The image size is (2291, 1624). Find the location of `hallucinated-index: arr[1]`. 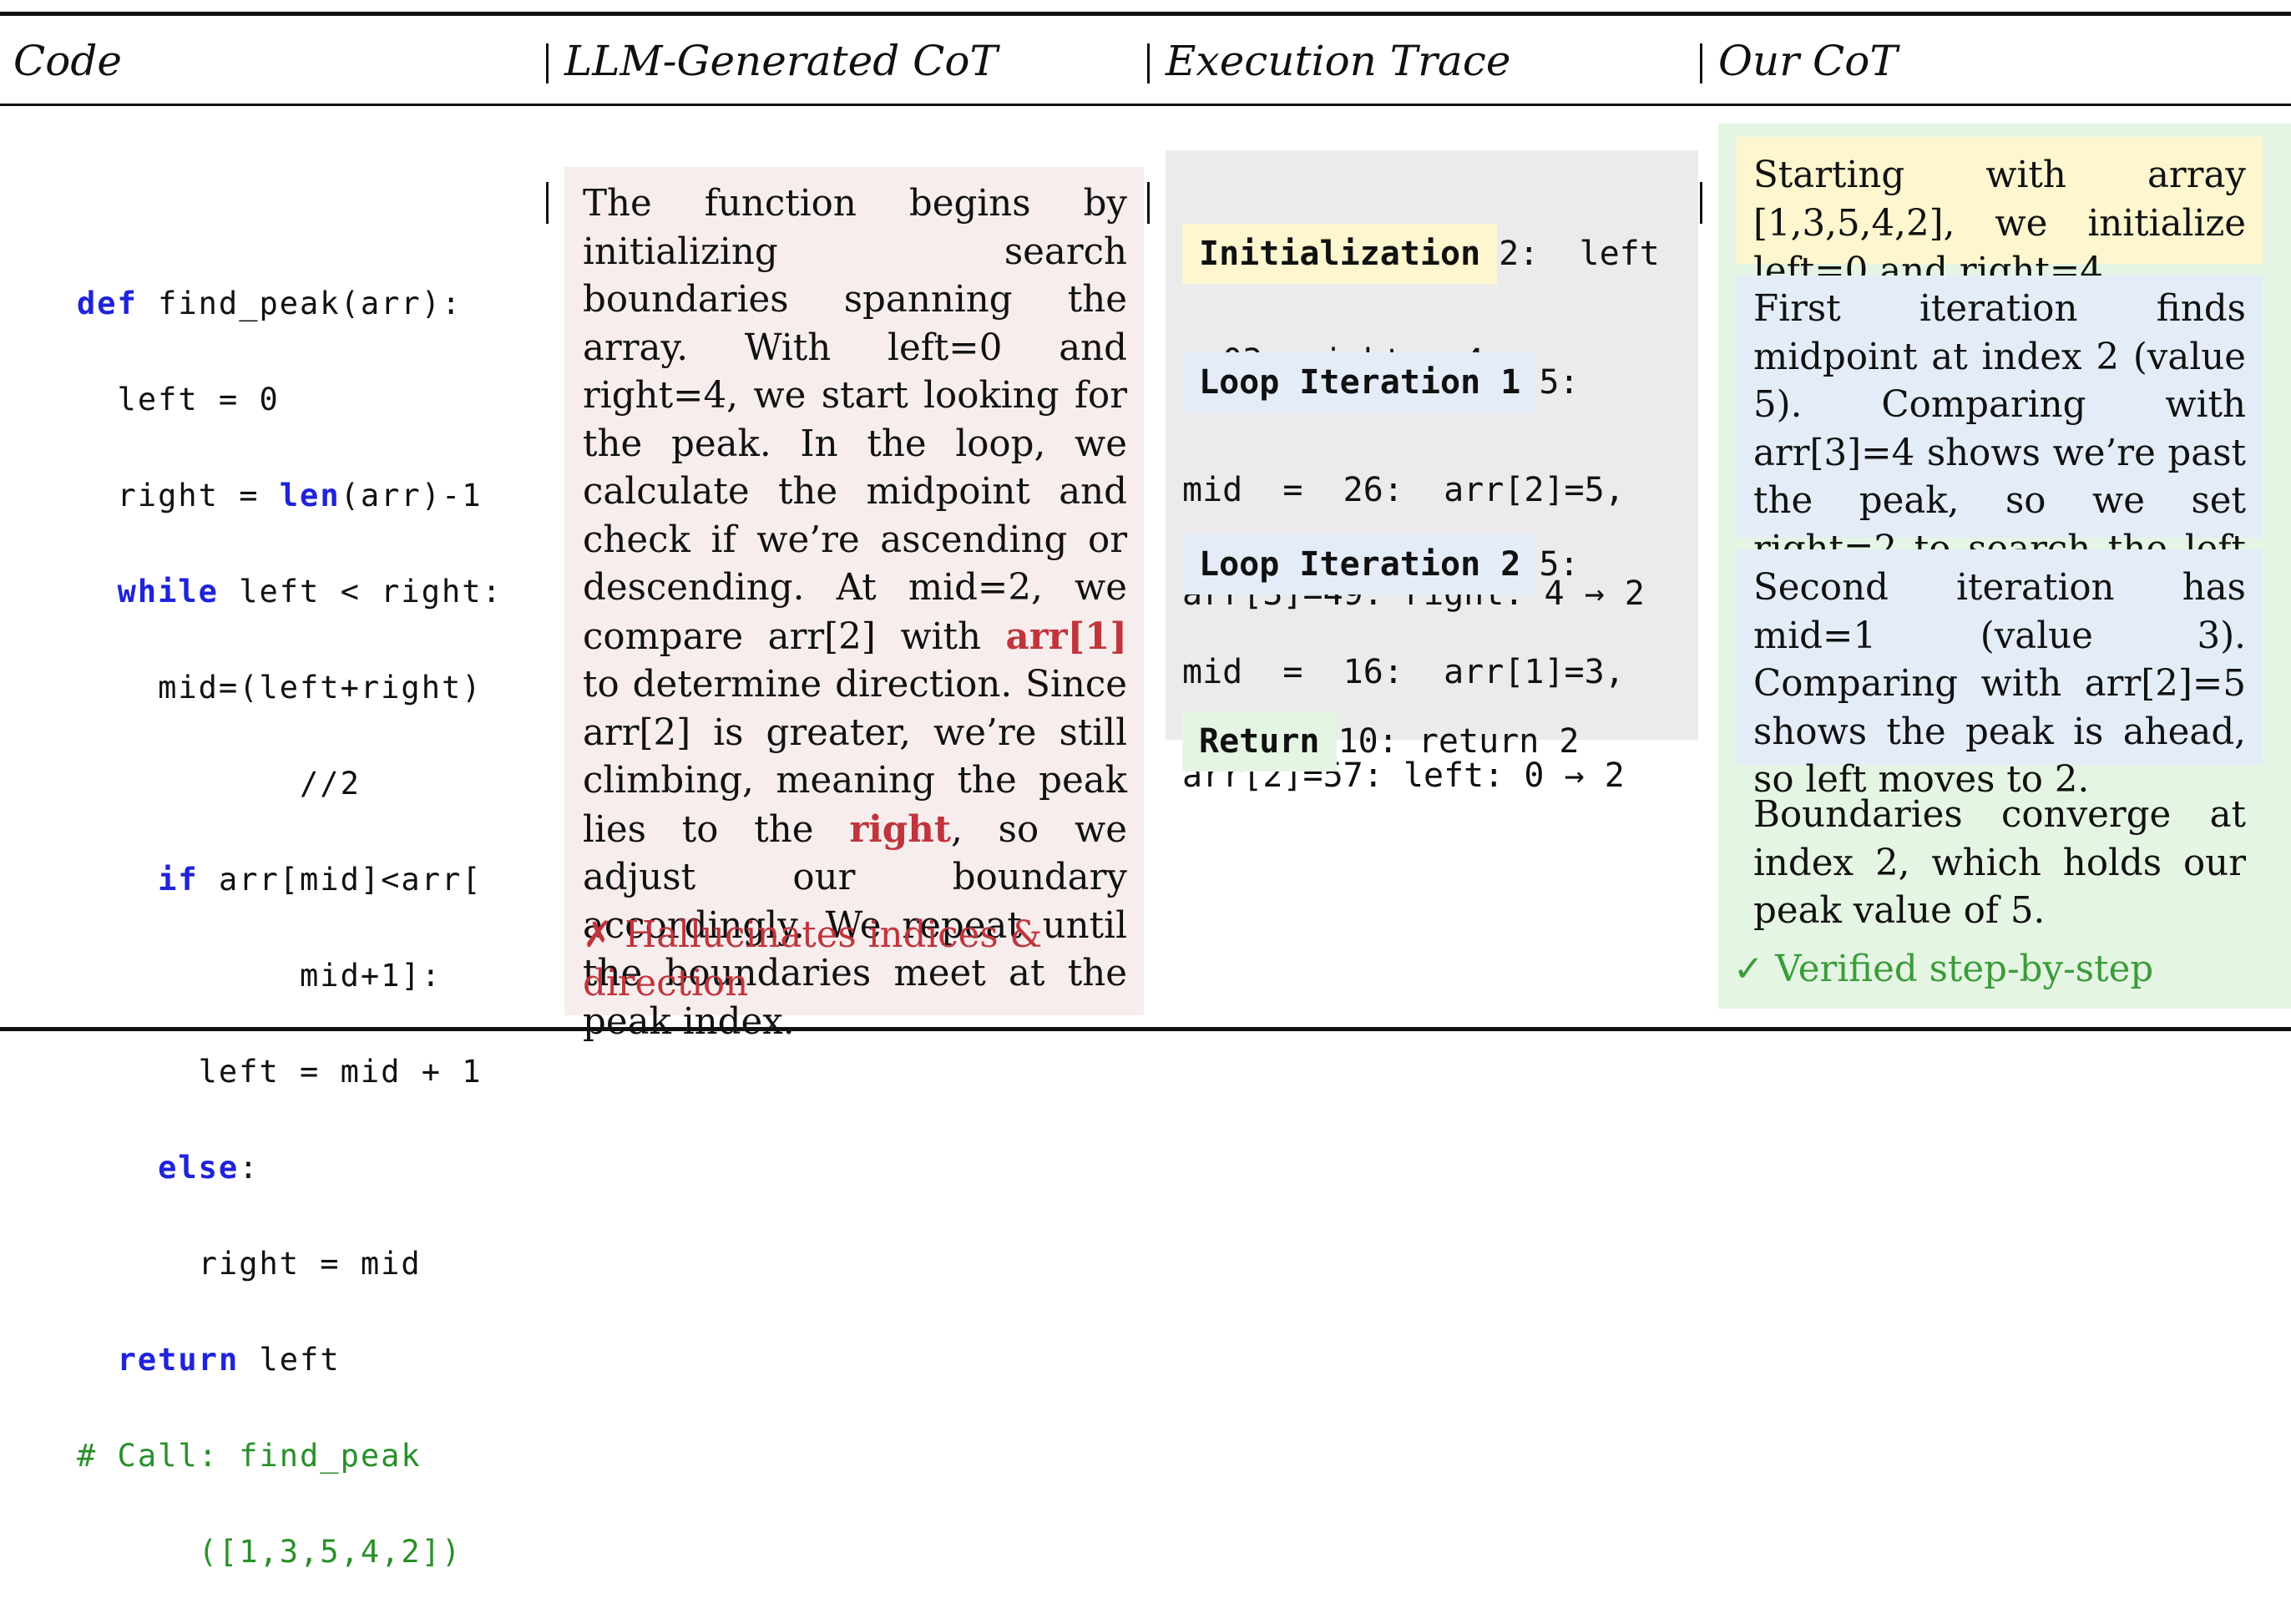

hallucinated-index: arr[1] is located at coordinates (1066, 636).